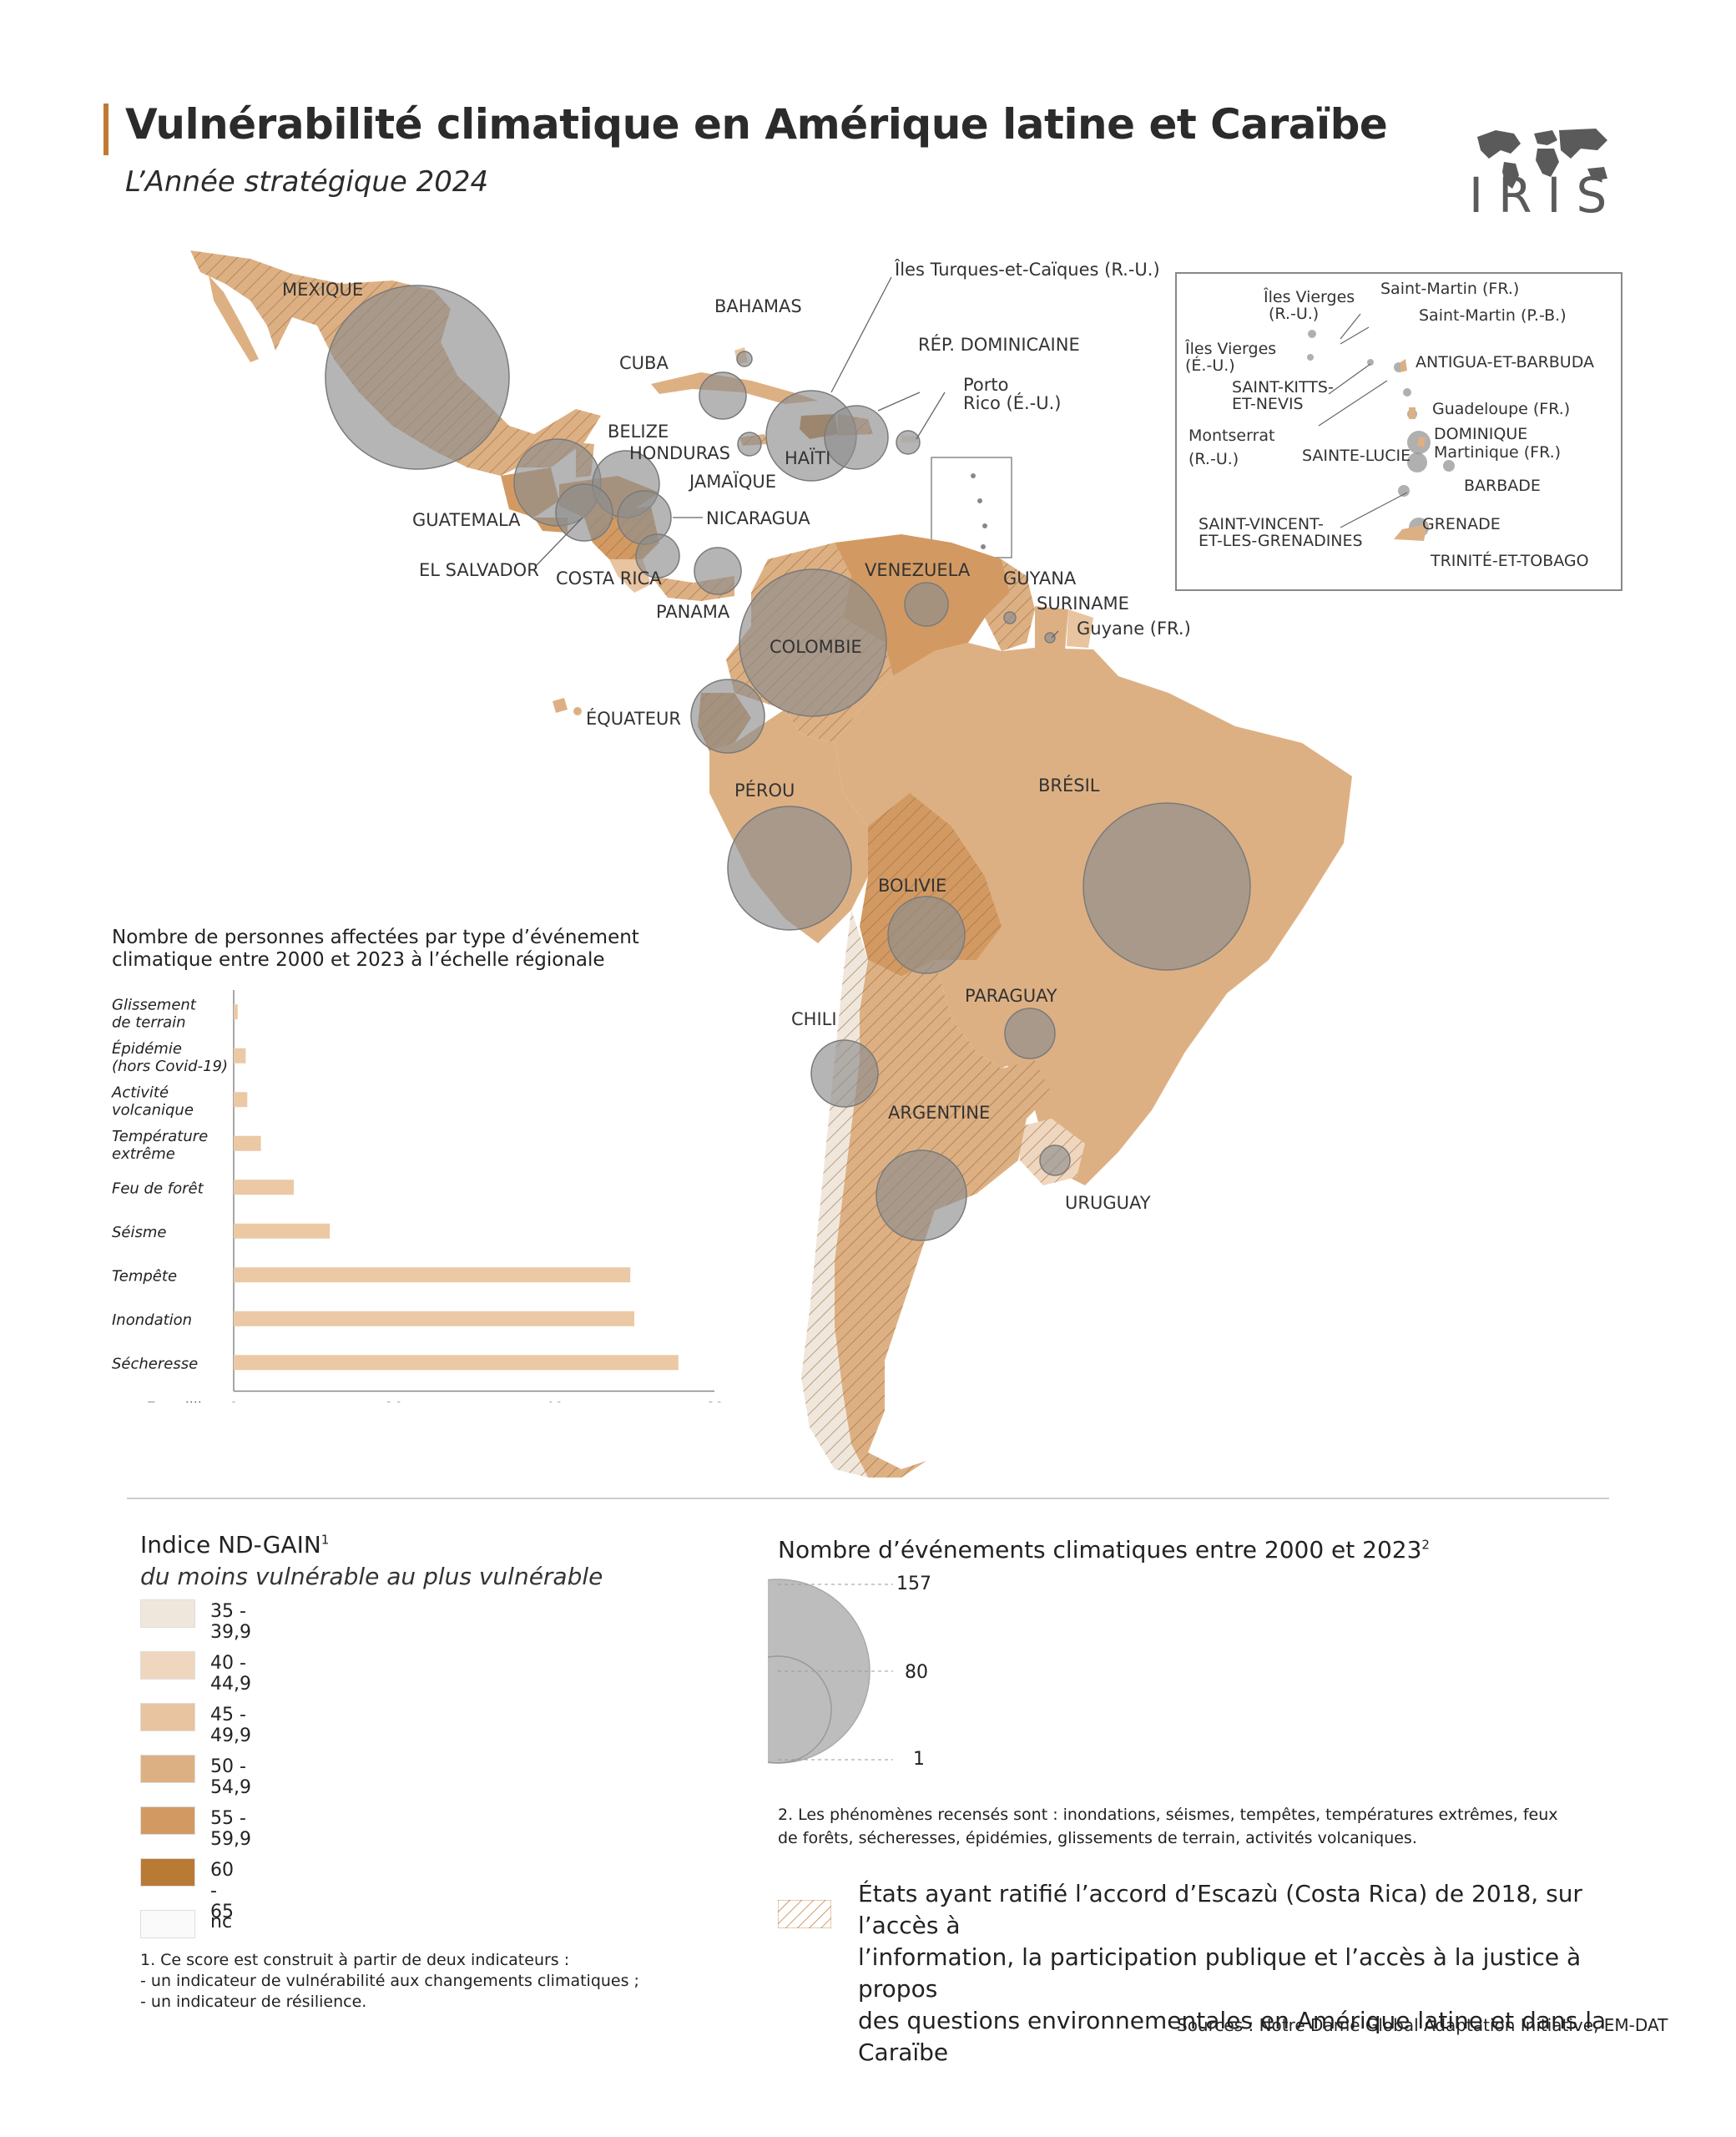  Describe the element at coordinates (638, 432) in the screenshot. I see `label-belize: BELIZE` at that location.